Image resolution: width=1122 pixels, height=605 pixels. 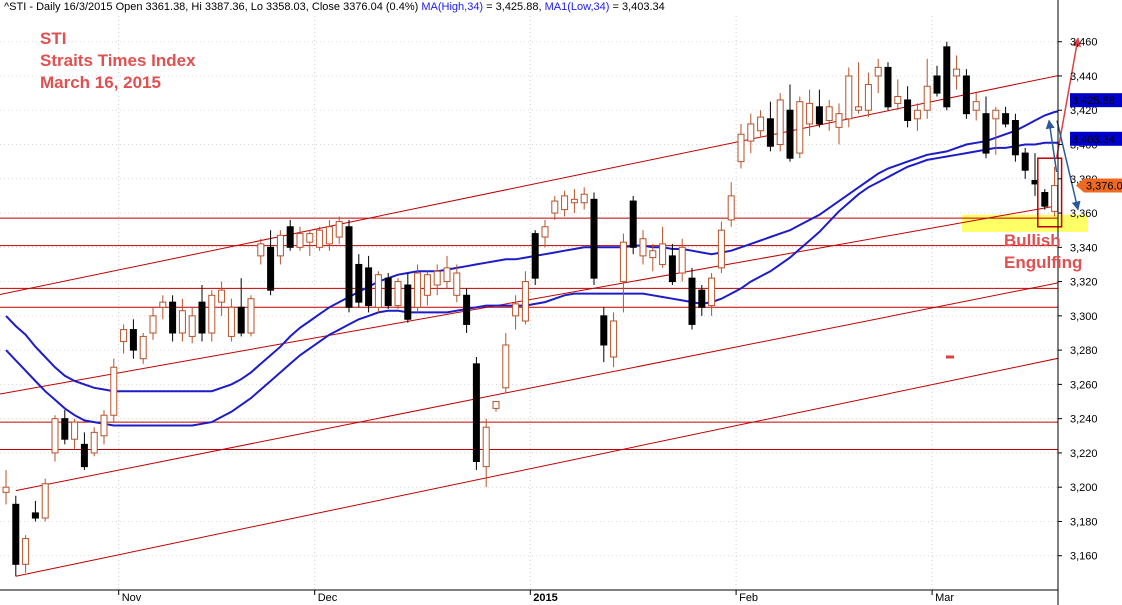 I want to click on ma-low-value: = 3,403.34, so click(x=637, y=7).